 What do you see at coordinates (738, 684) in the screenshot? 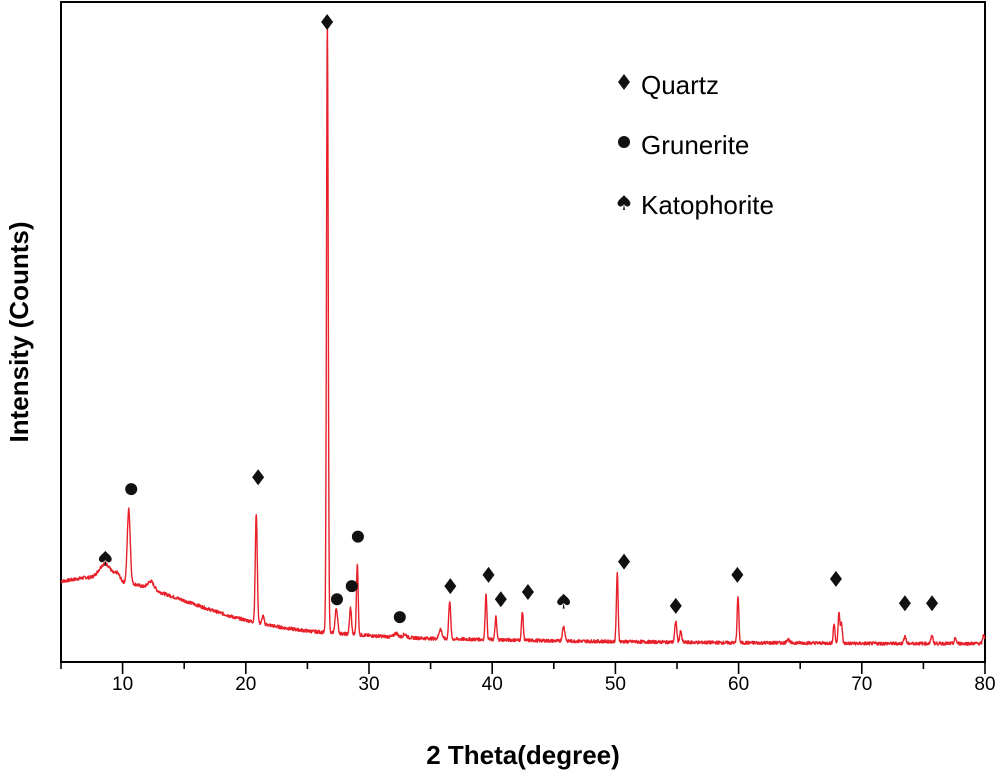
I see `x-tick-label: 60` at bounding box center [738, 684].